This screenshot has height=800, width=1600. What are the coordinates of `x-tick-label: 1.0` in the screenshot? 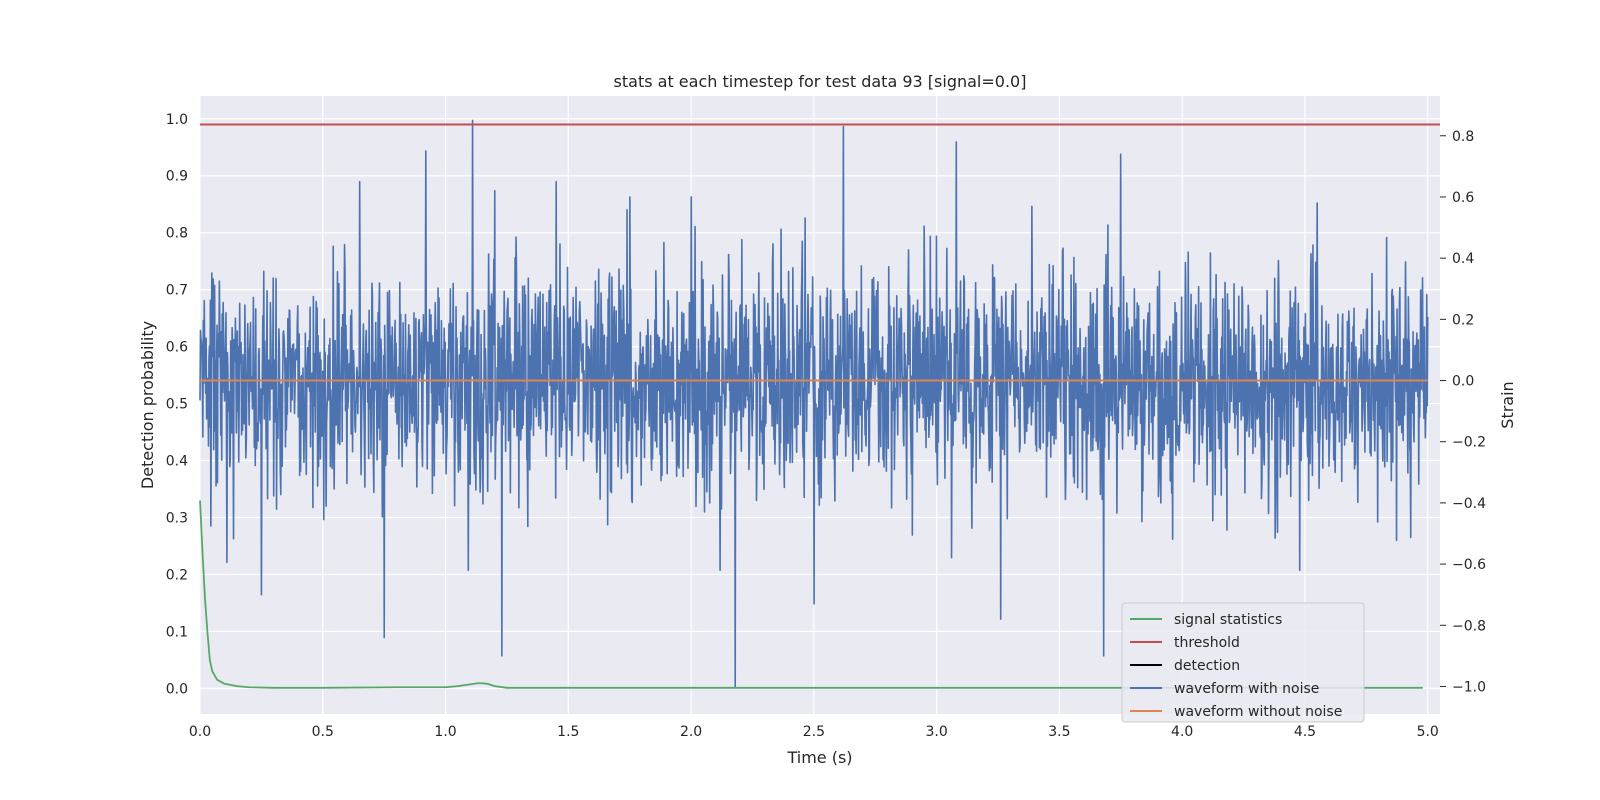 It's located at (445, 732).